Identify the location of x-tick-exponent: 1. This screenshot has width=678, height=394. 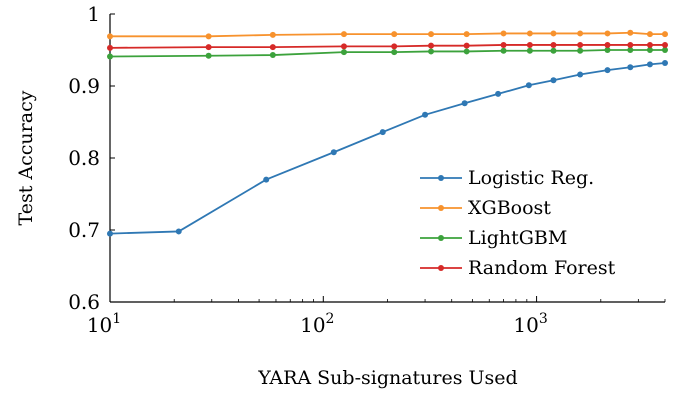
(116, 319).